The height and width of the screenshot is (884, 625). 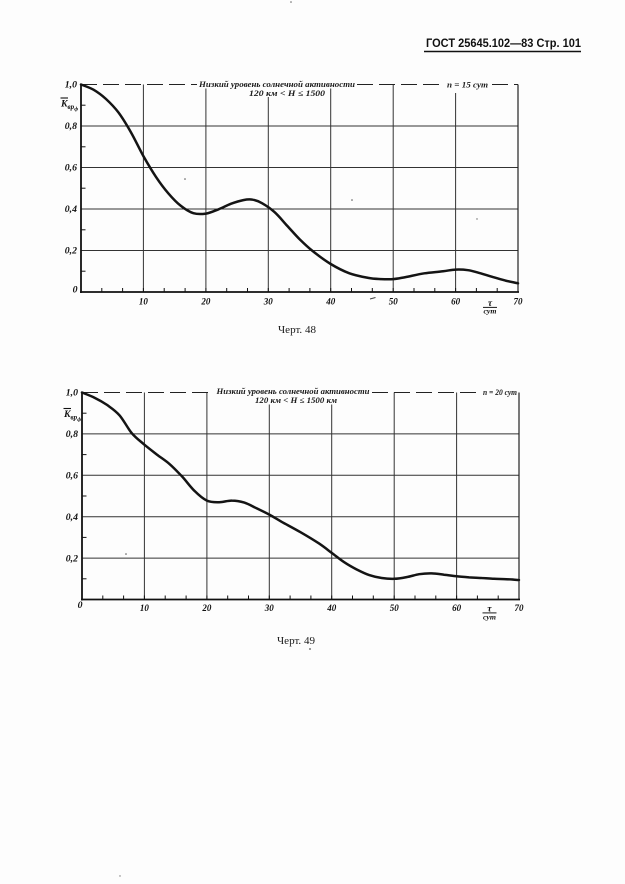 What do you see at coordinates (500, 392) in the screenshot?
I see `svg-text: n = 20 сут` at bounding box center [500, 392].